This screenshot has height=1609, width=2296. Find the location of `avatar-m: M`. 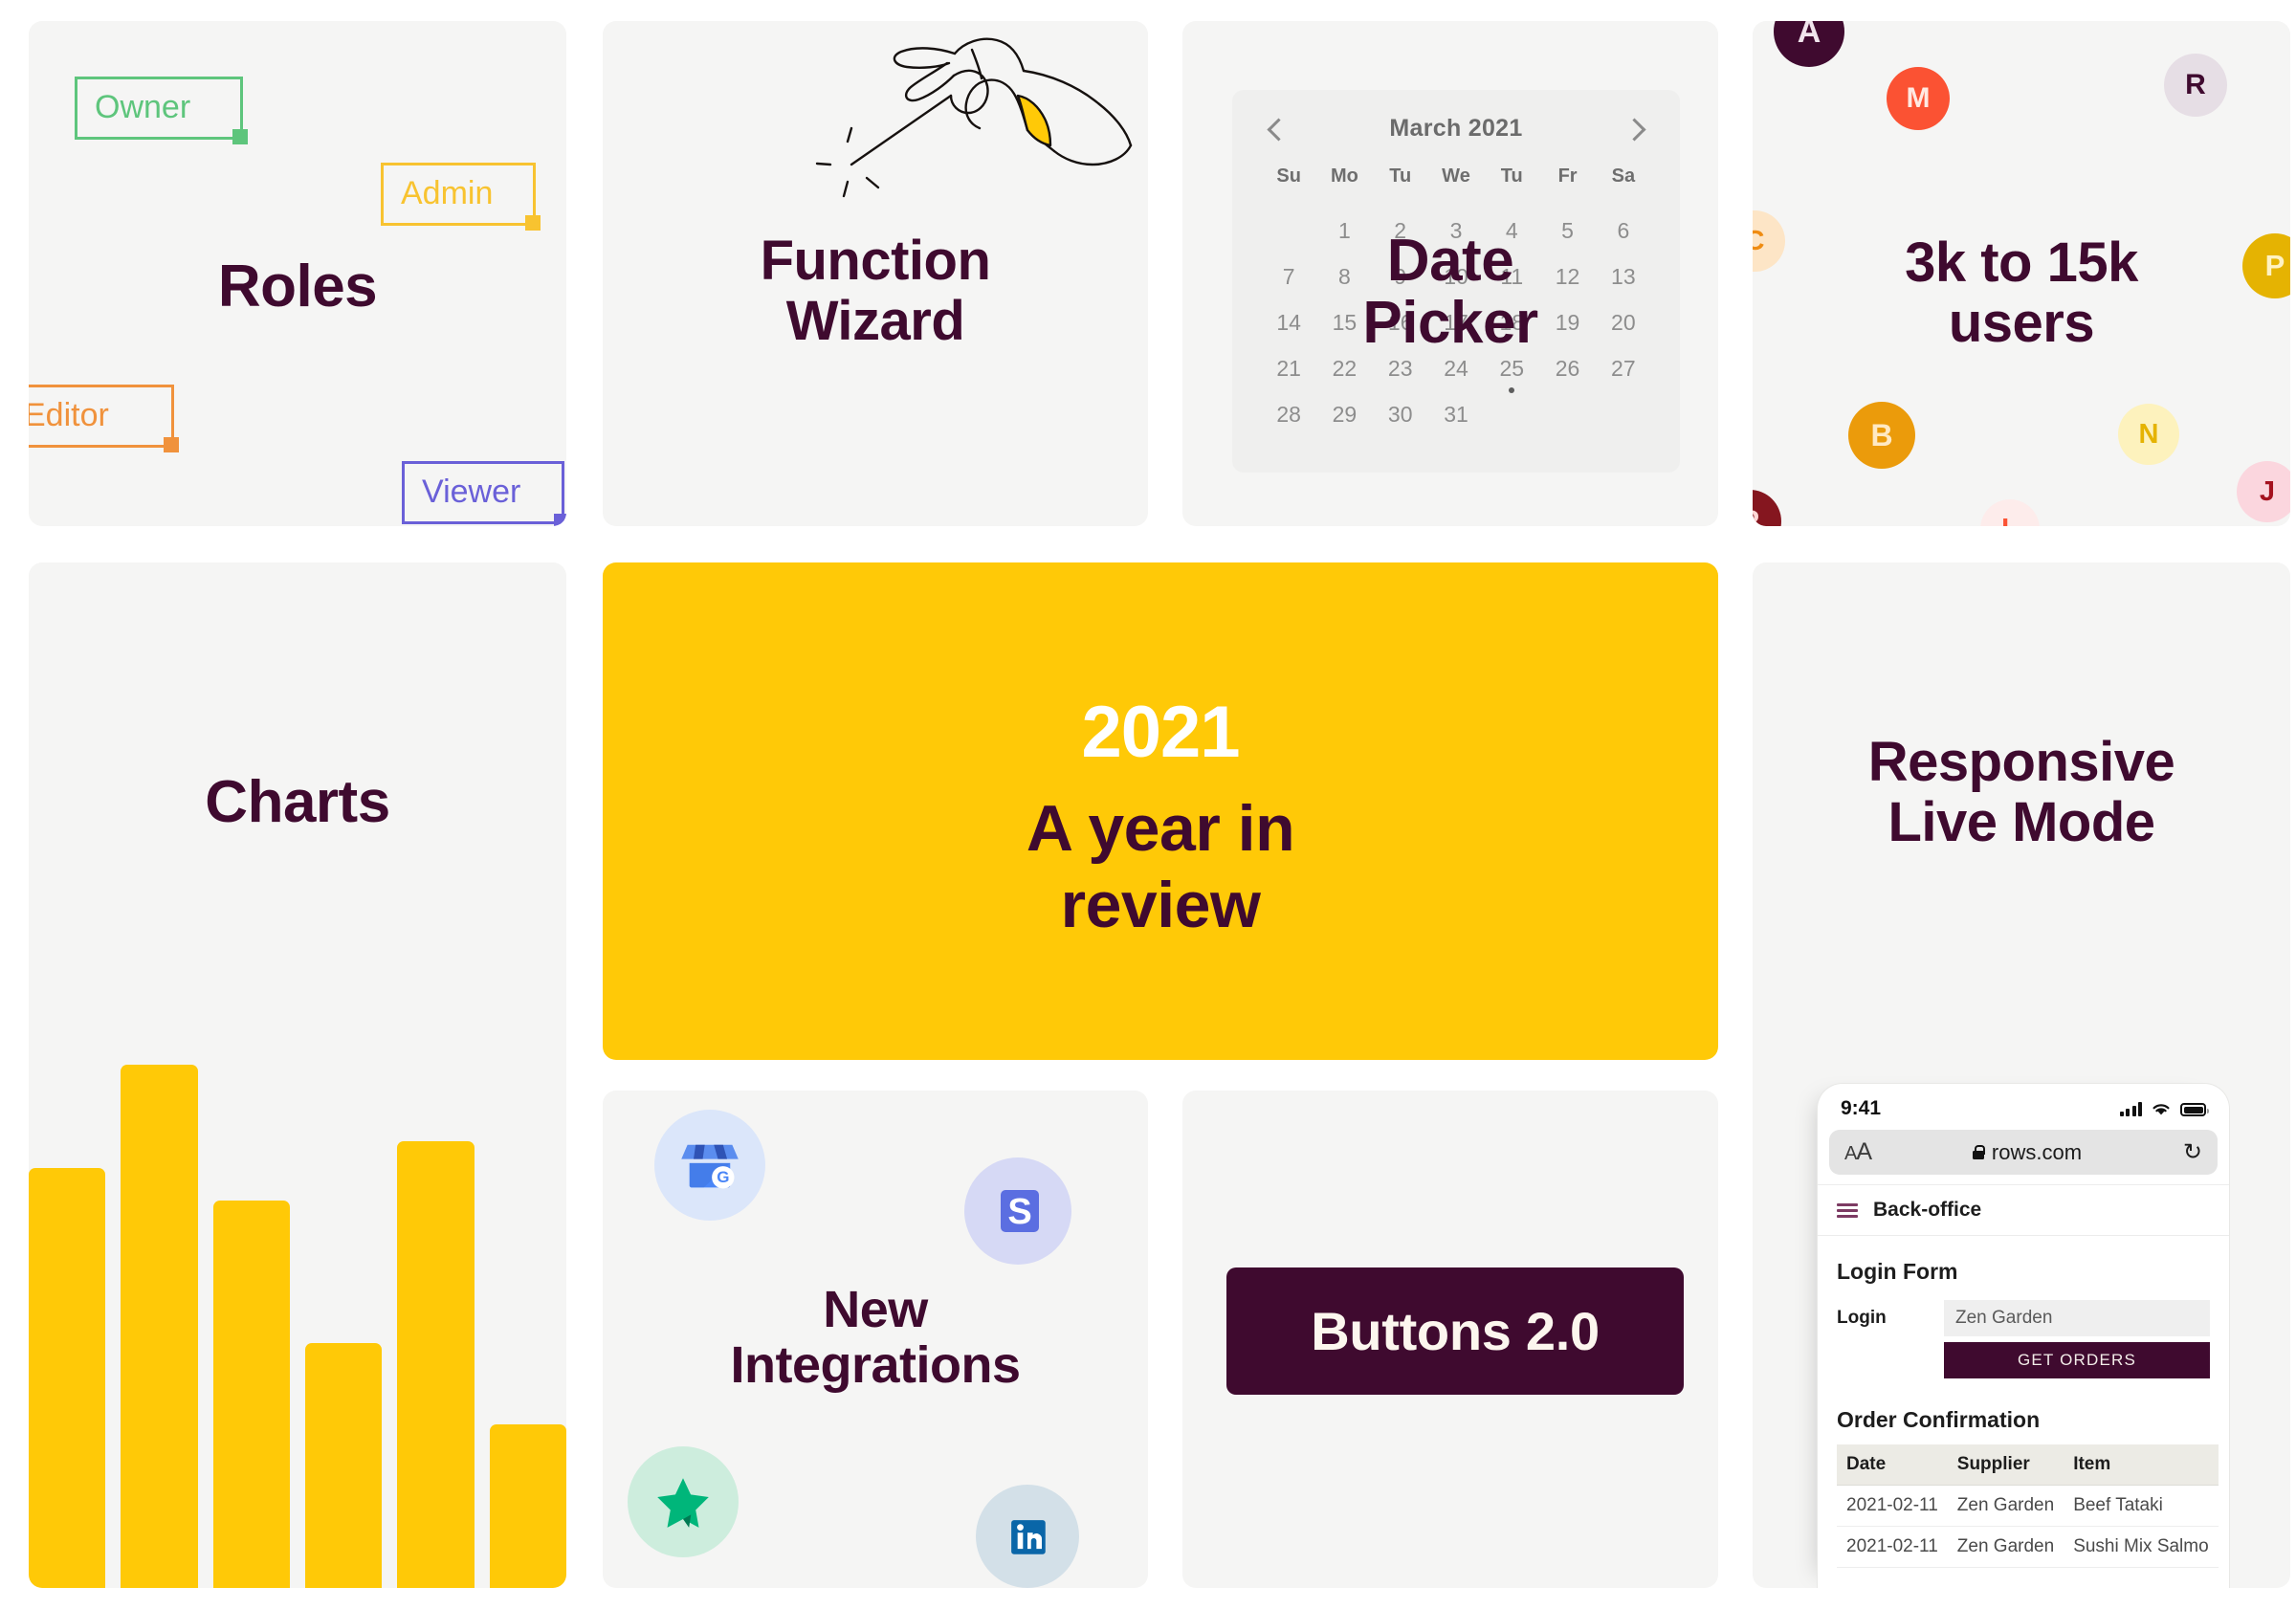

avatar-m: M is located at coordinates (1918, 98).